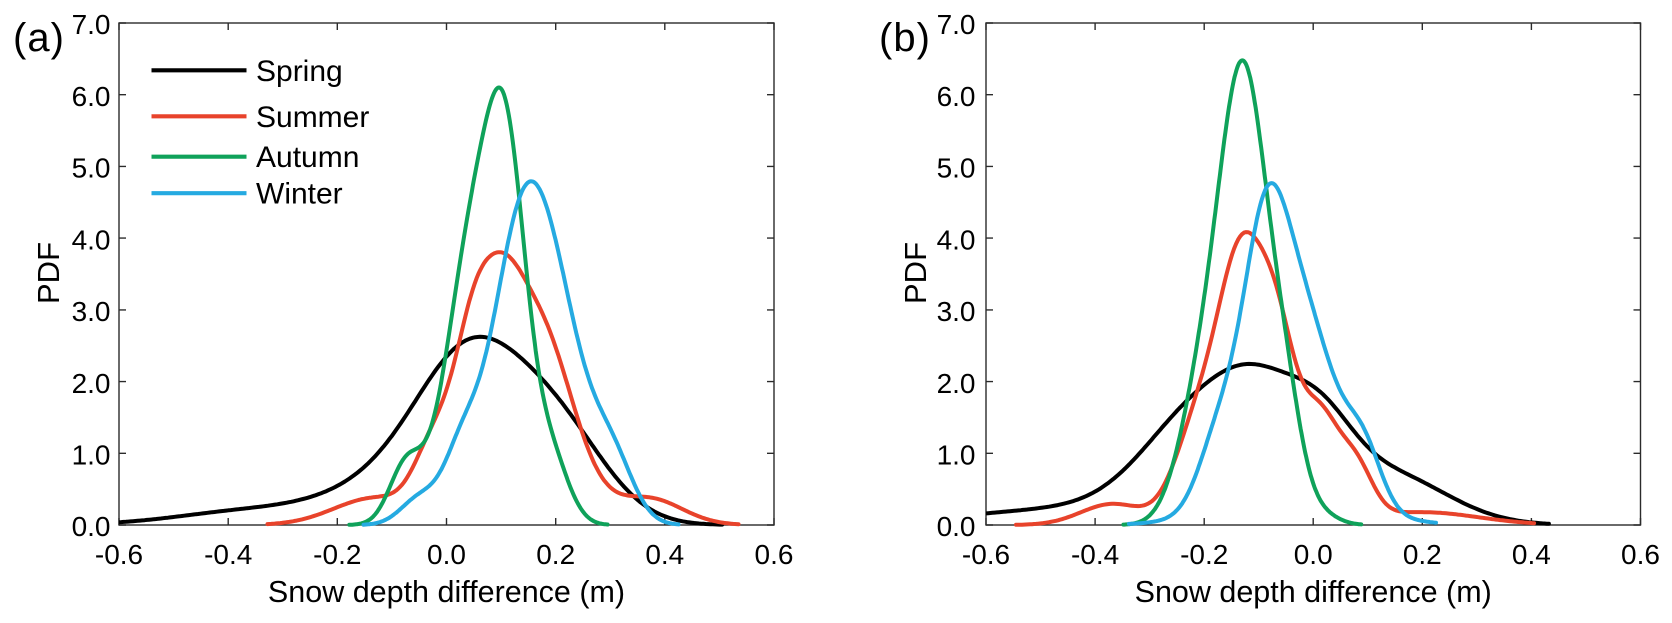 The height and width of the screenshot is (623, 1672). What do you see at coordinates (905, 38) in the screenshot?
I see `svg-text: (b)` at bounding box center [905, 38].